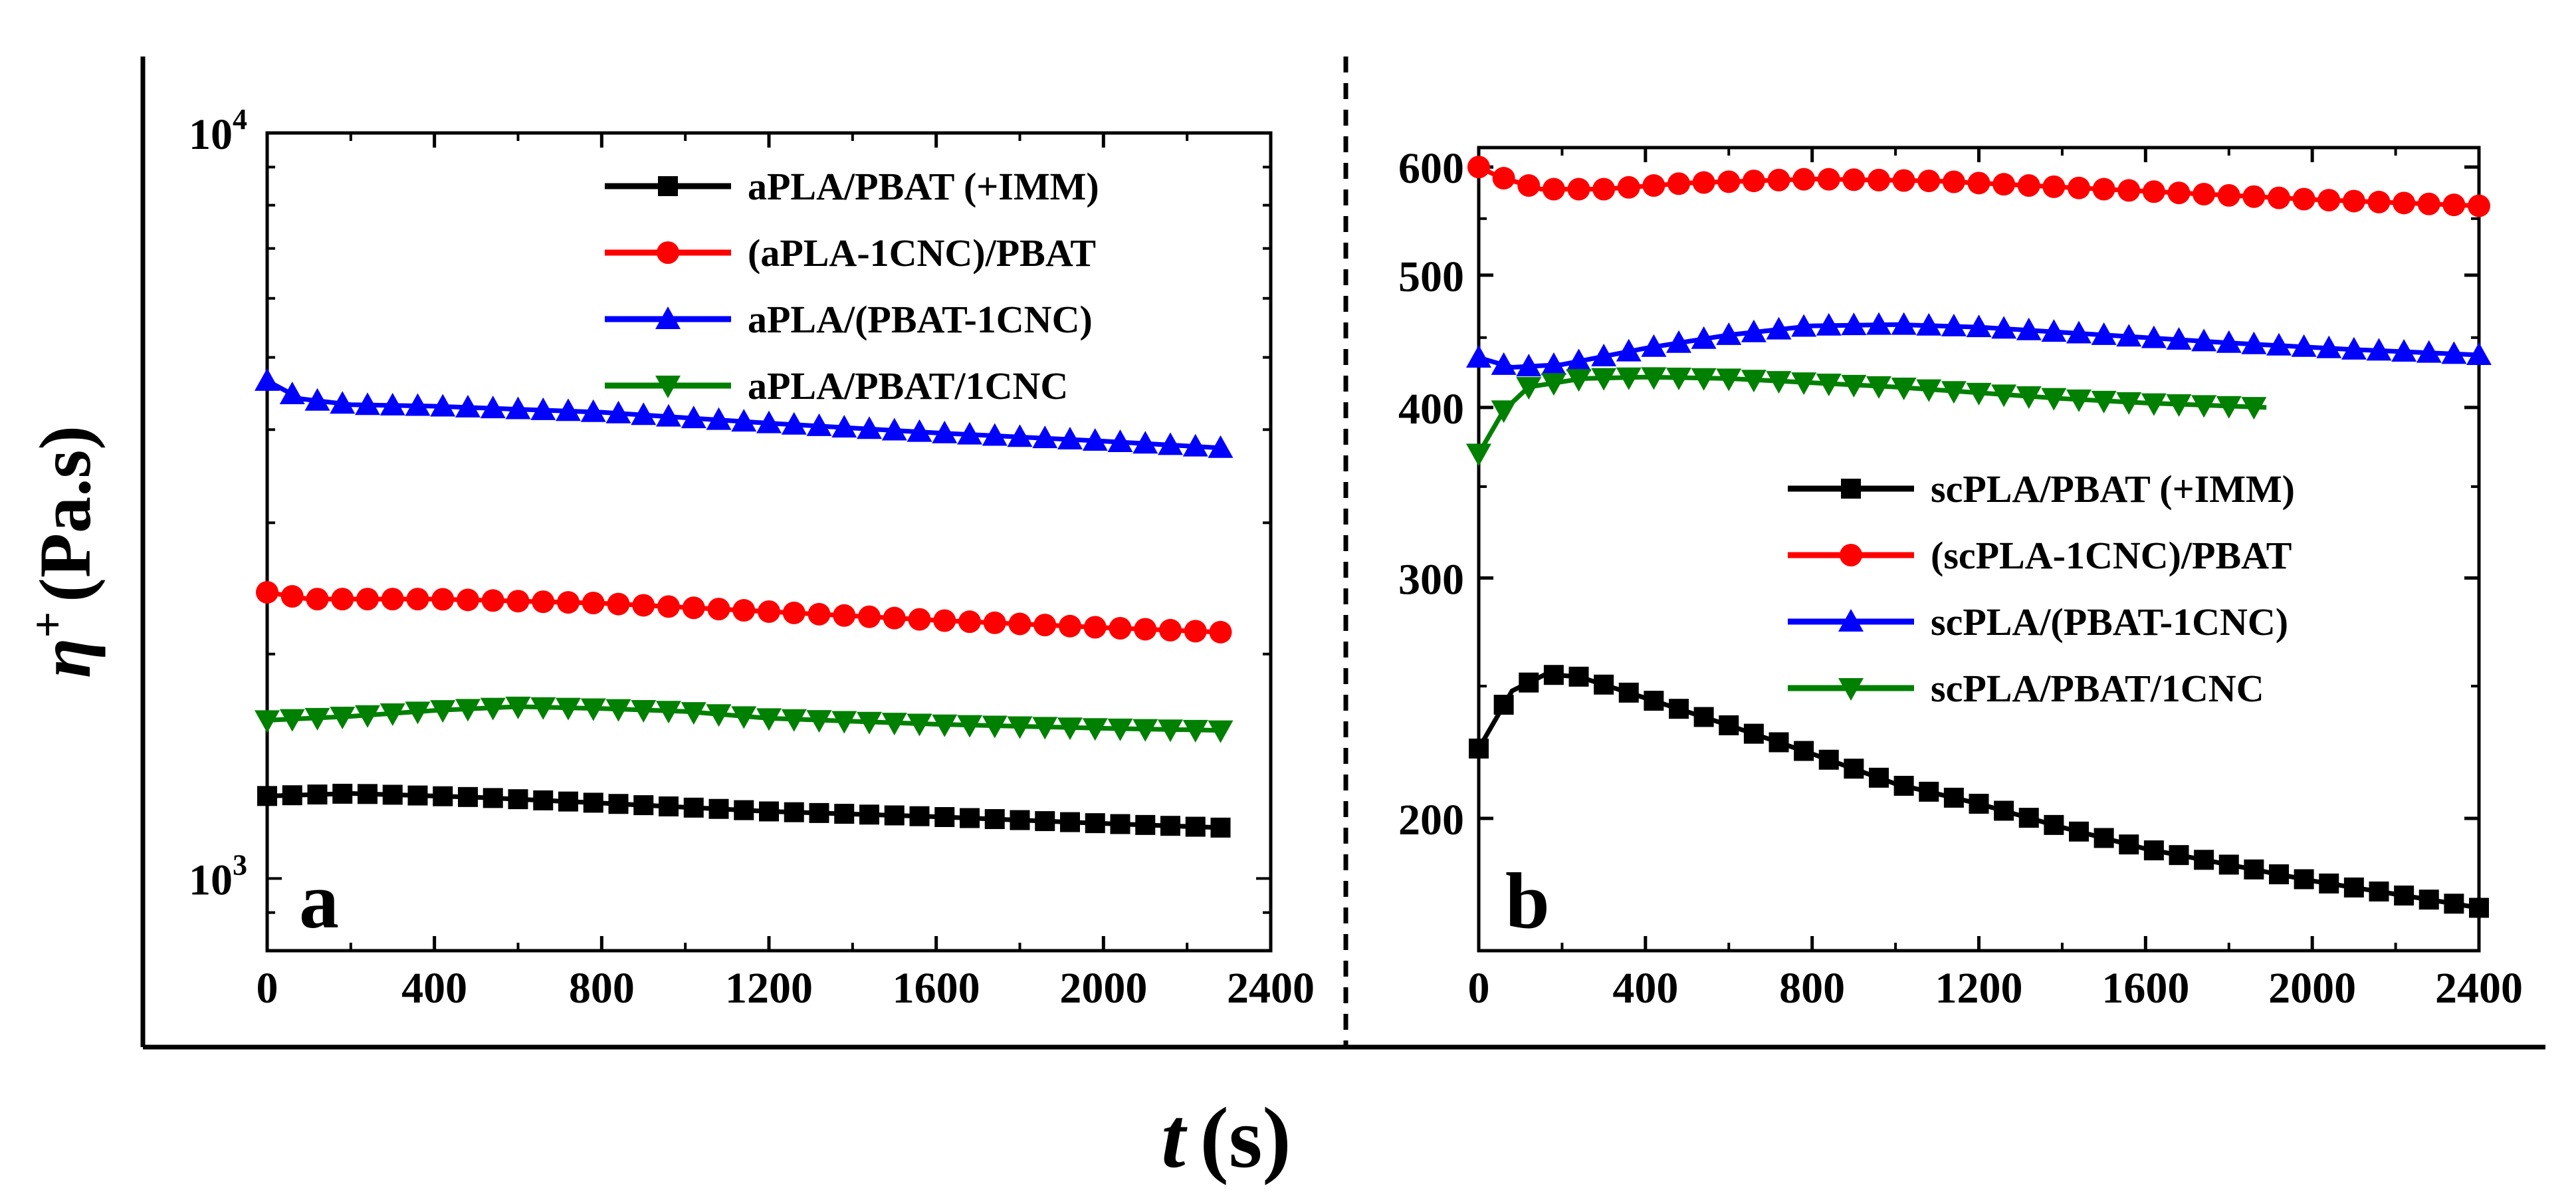  I want to click on legend-label: scPLA/(PBAT-1CNC), so click(2109, 622).